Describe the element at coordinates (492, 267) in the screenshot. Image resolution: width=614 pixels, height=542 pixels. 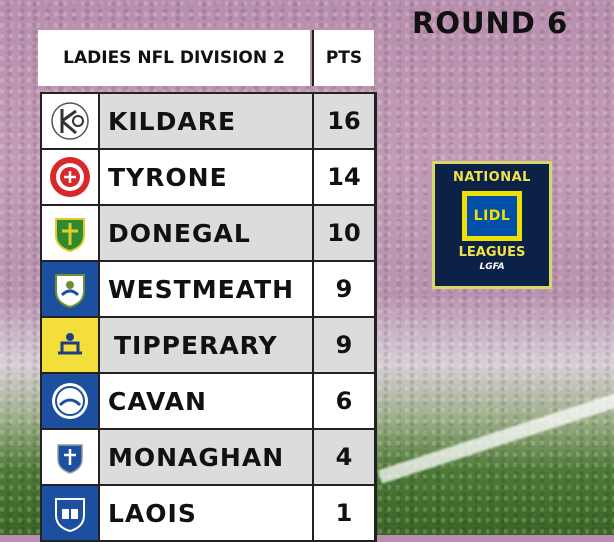
I see `lgfa-text: LGFA` at that location.